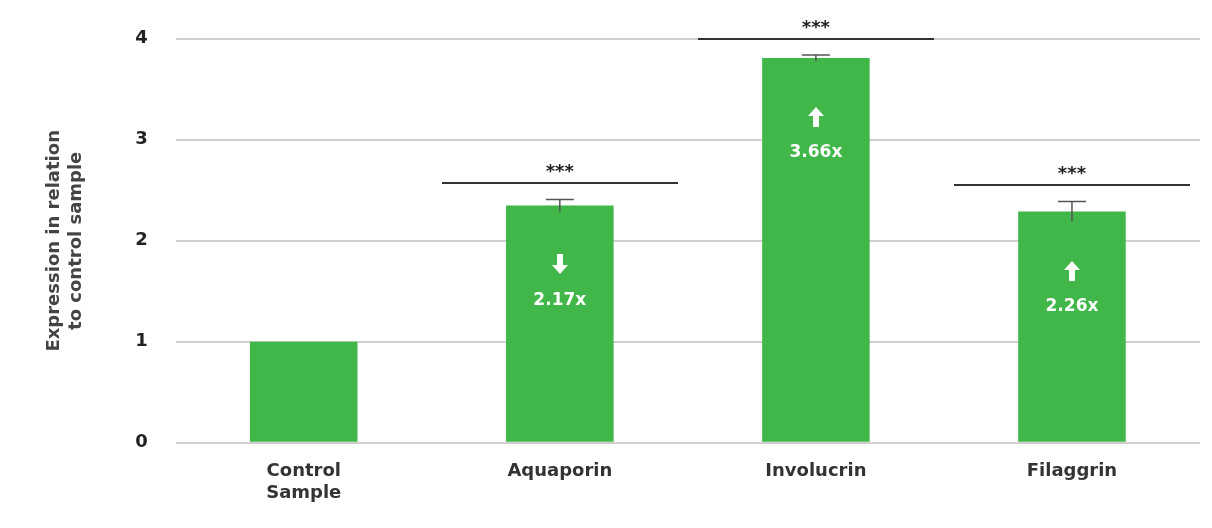 The width and height of the screenshot is (1212, 528). I want to click on y-axis-title: Expression in relation to control sample, so click(64, 241).